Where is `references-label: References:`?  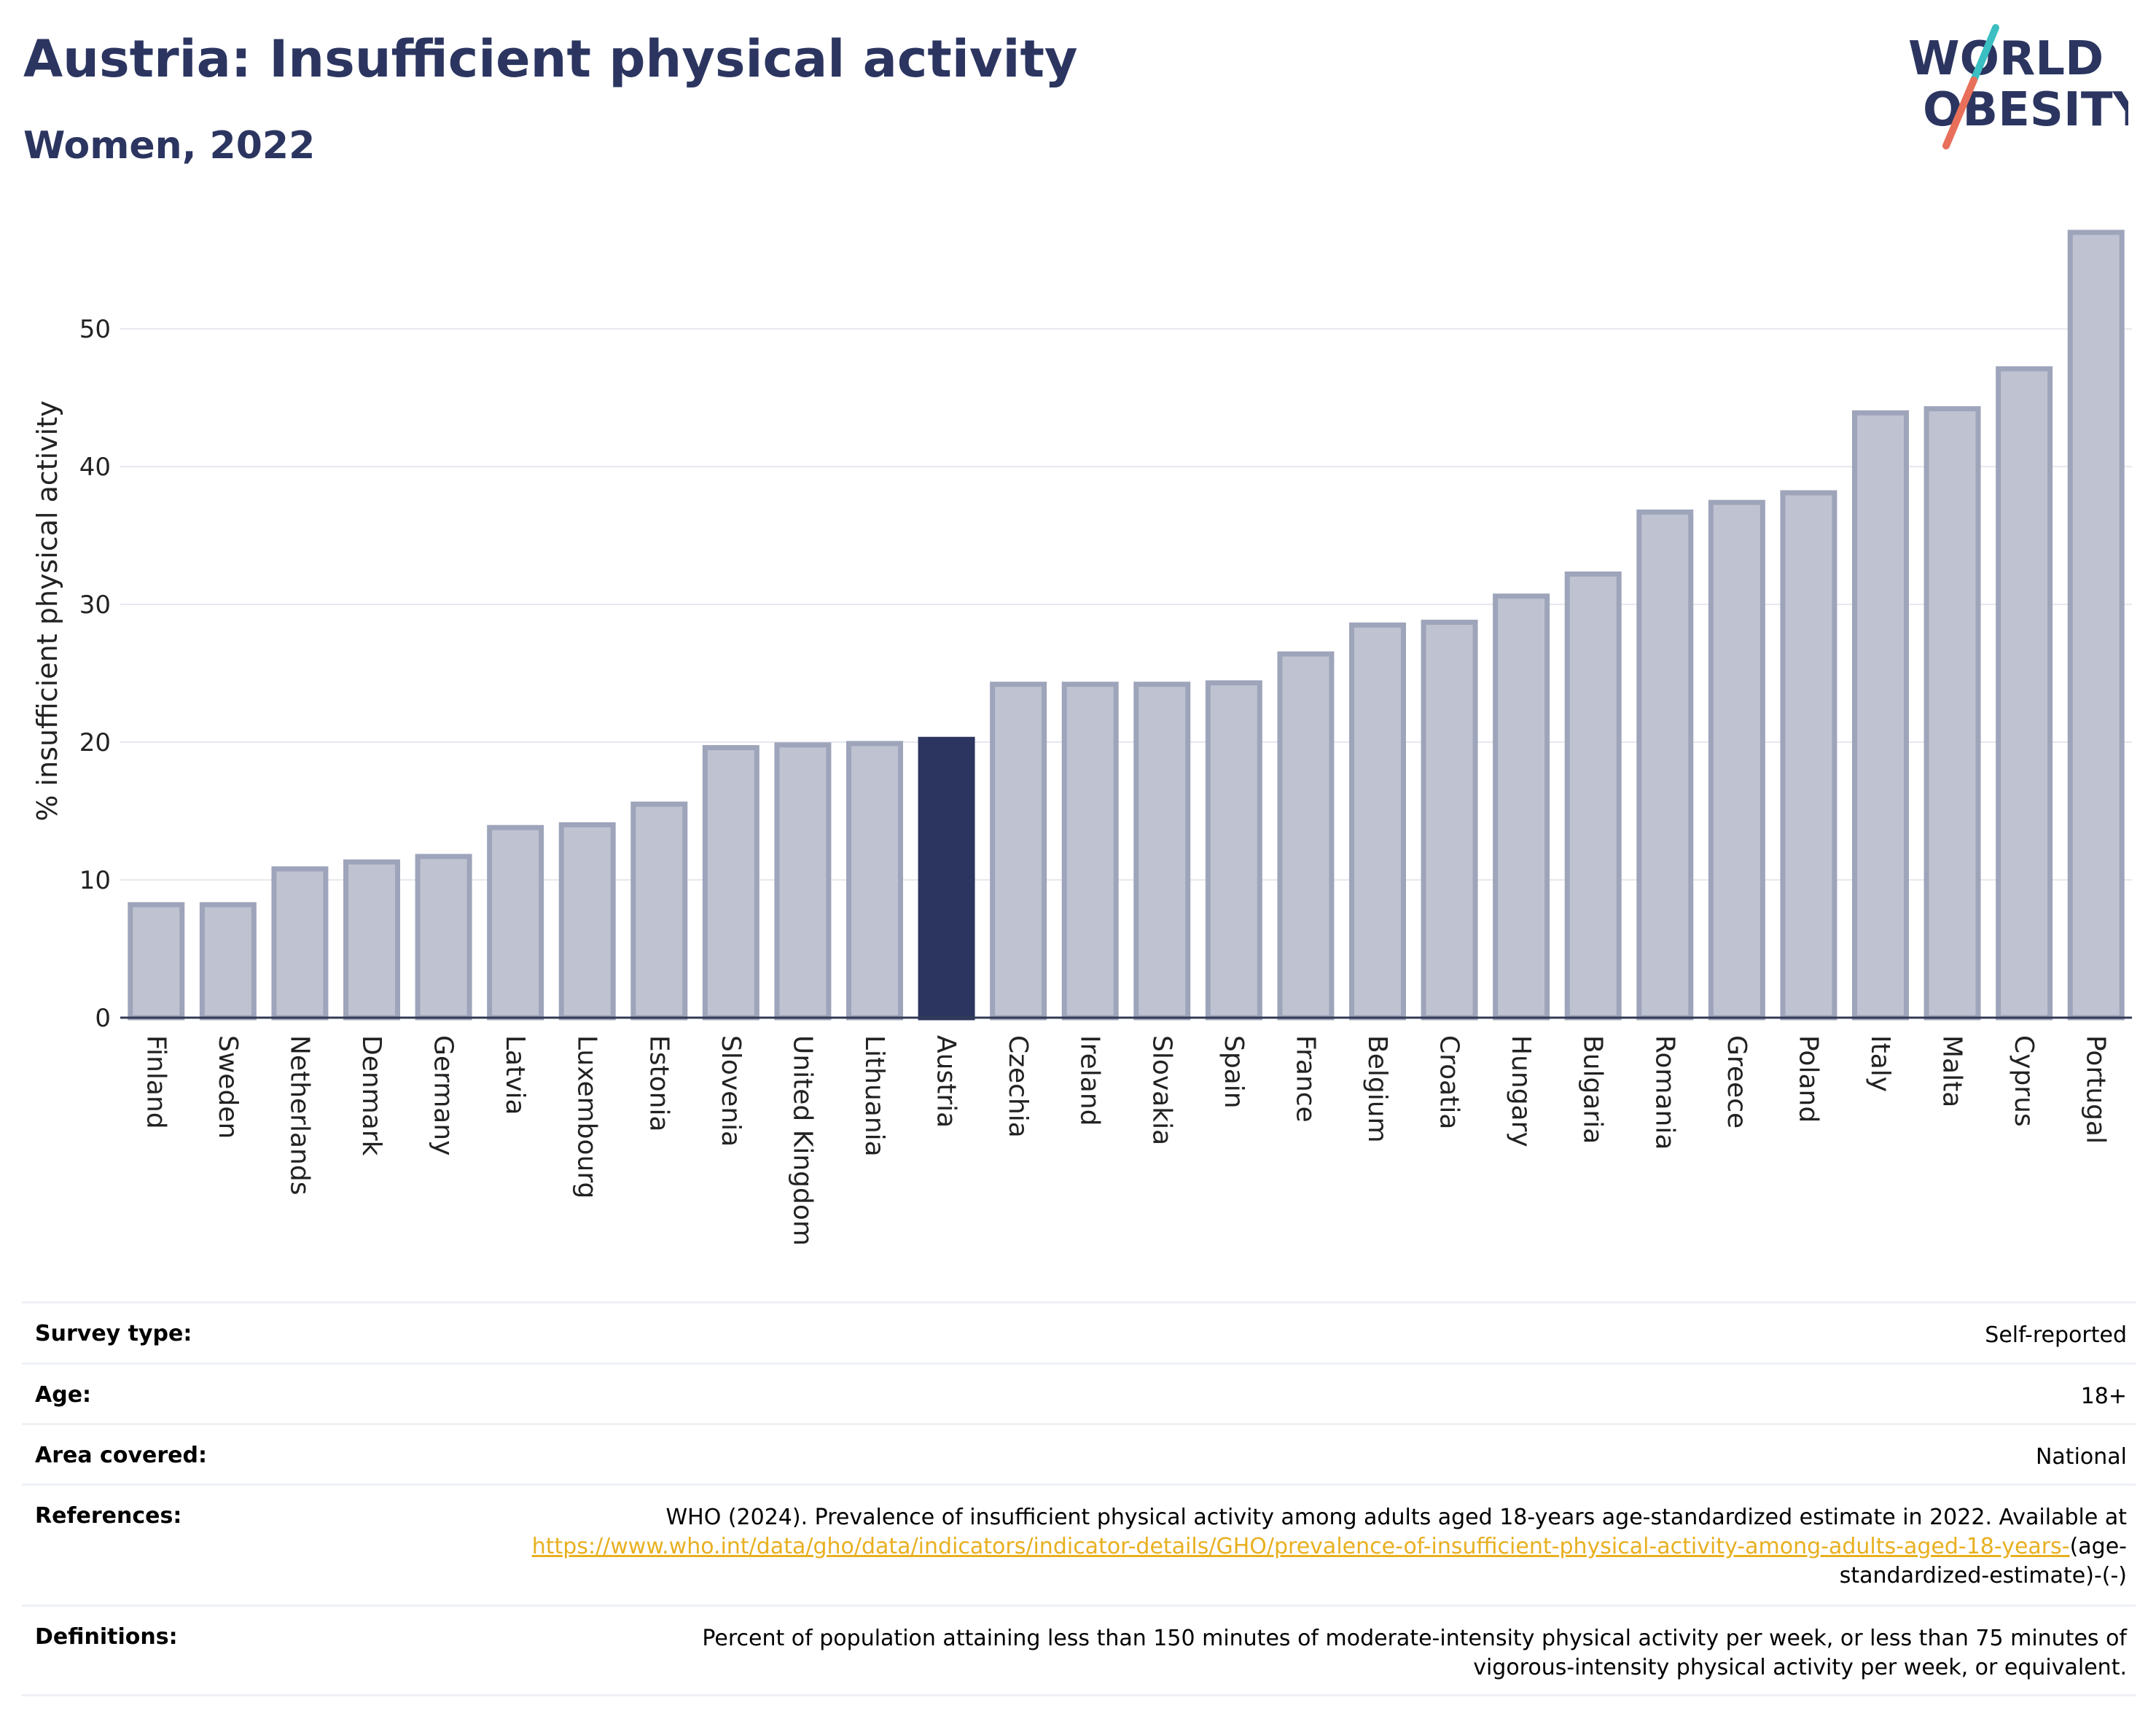
references-label: References: is located at coordinates (109, 1516).